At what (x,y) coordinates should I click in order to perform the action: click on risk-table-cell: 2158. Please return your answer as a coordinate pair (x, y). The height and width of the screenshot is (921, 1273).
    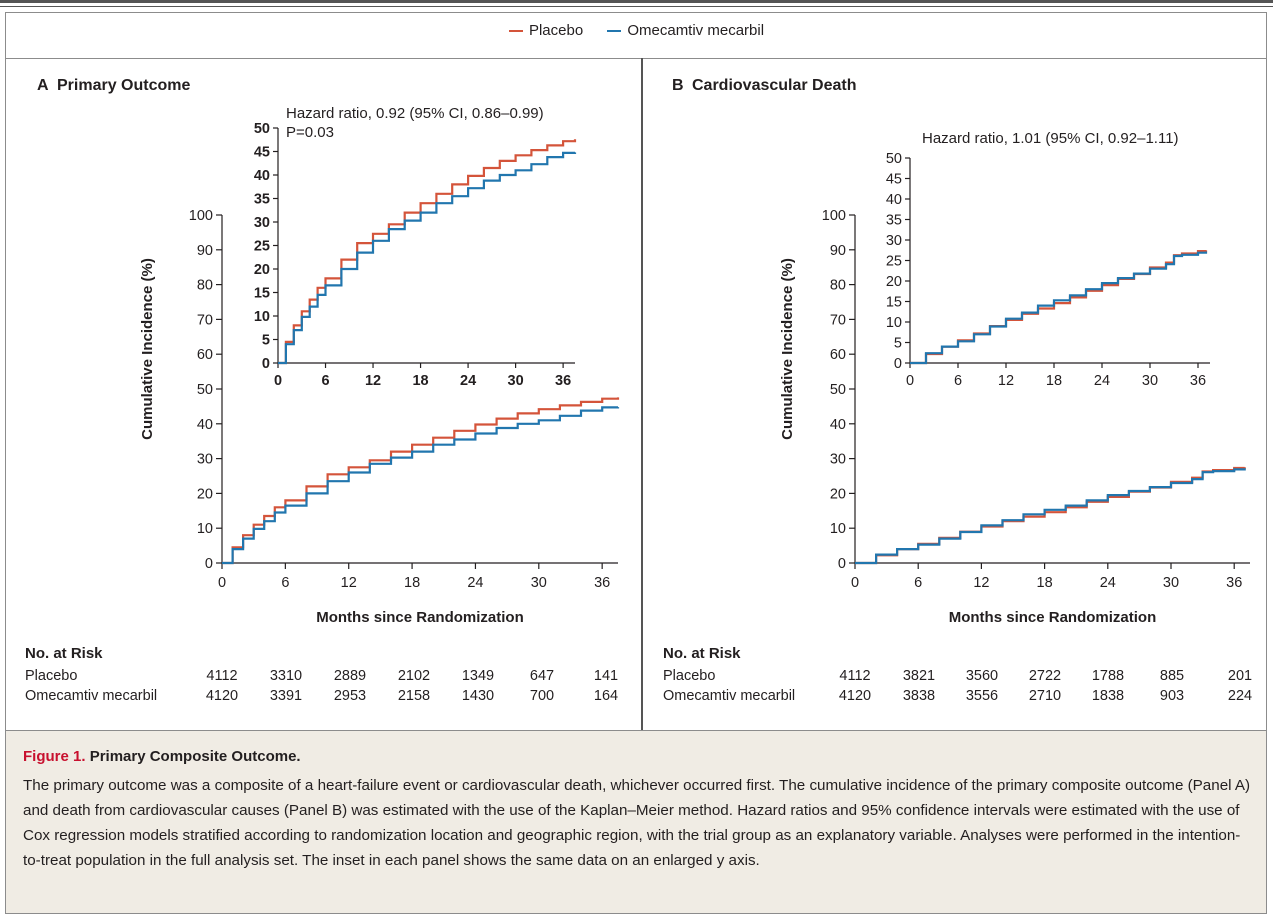
    Looking at the image, I should click on (414, 696).